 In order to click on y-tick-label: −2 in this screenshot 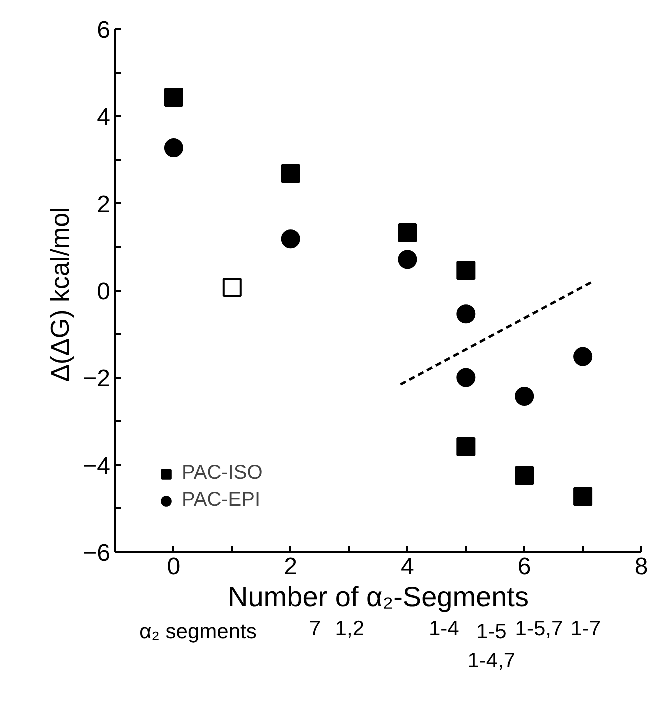, I will do `click(97, 379)`.